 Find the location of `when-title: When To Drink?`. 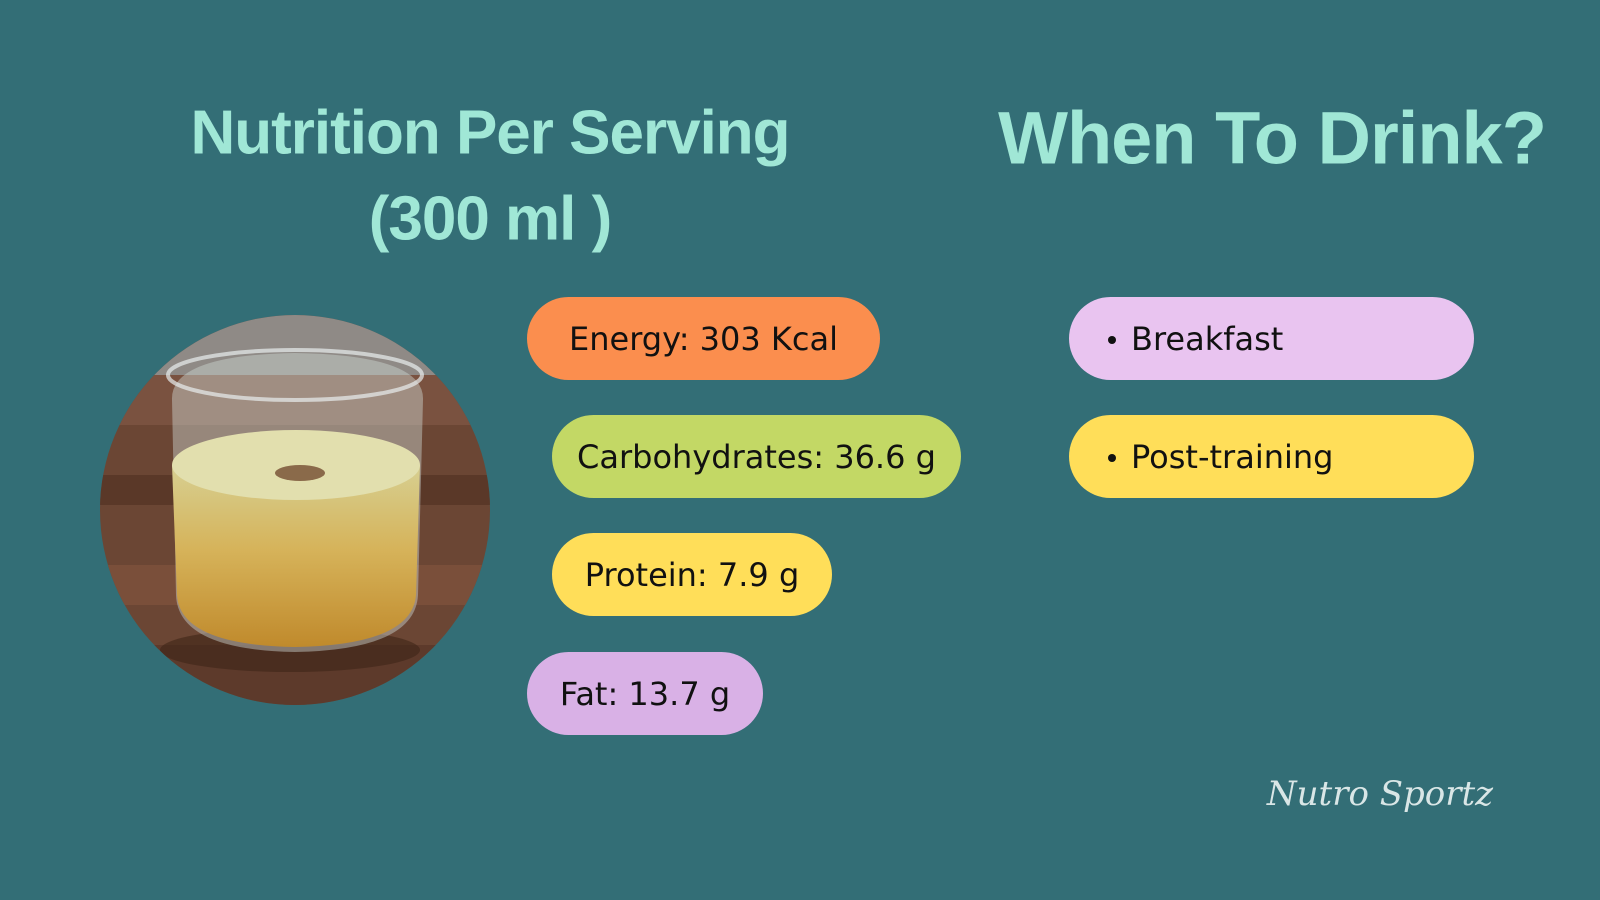

when-title: When To Drink? is located at coordinates (1272, 138).